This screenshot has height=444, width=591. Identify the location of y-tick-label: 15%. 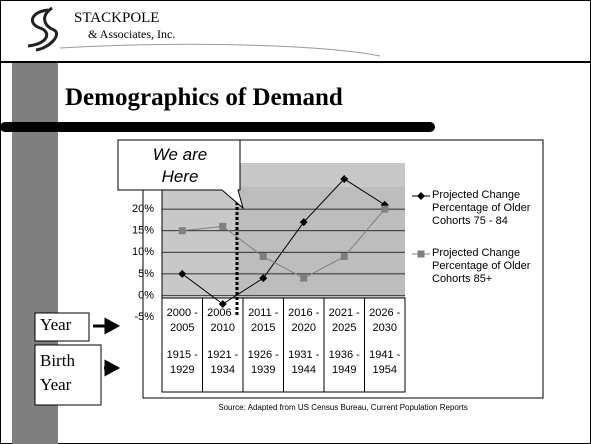
(143, 231).